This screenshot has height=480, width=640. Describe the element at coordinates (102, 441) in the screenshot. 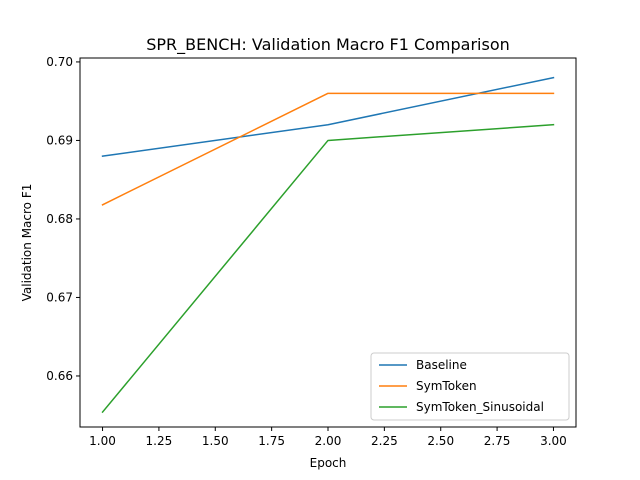

I see `x-tick-label: 1.00` at that location.